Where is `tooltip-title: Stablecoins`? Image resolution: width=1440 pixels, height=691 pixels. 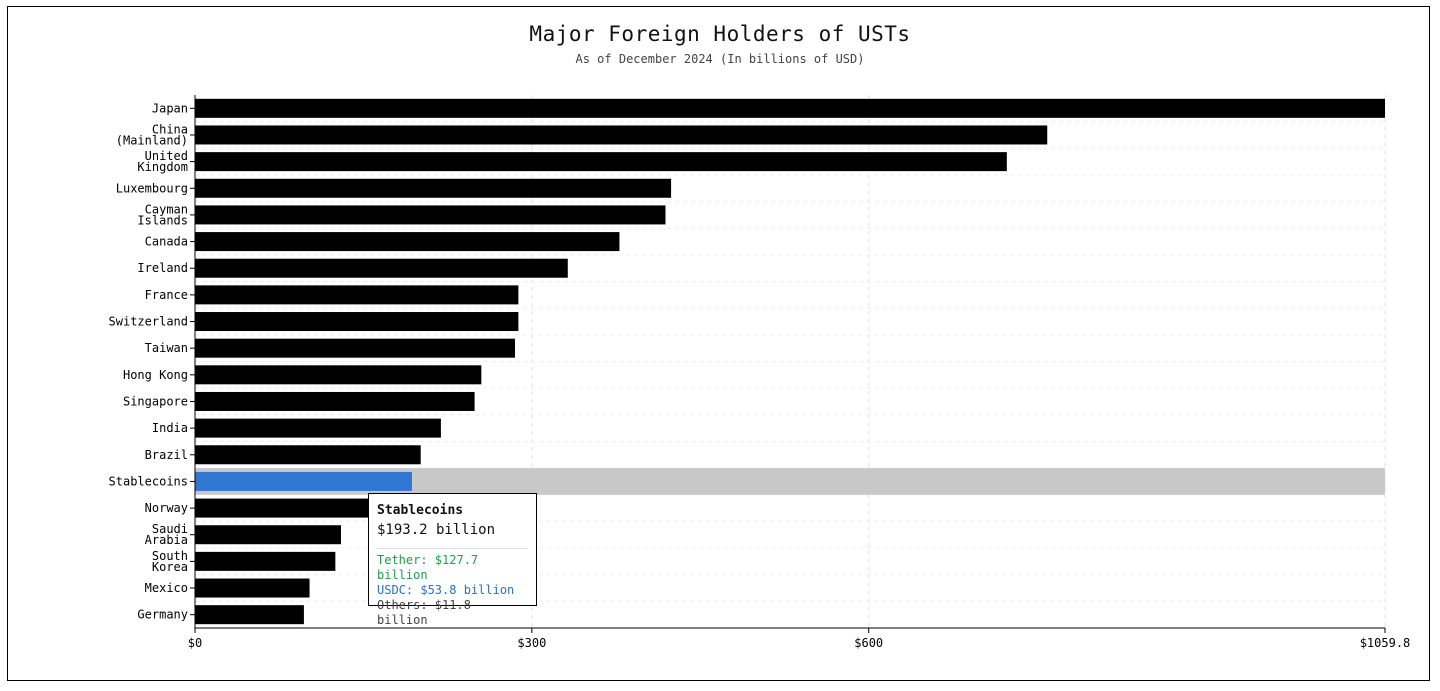 tooltip-title: Stablecoins is located at coordinates (420, 510).